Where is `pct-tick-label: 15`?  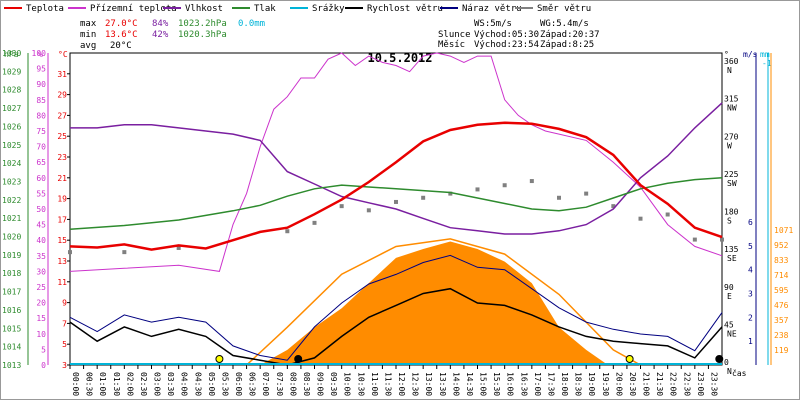
pct-tick-label: 15 is located at coordinates (41, 318).